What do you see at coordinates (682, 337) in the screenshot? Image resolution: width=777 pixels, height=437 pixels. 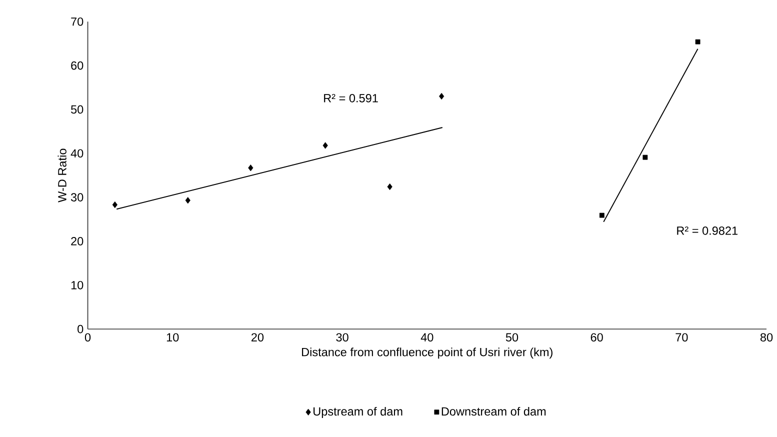 I see `x-tick-label: 70` at bounding box center [682, 337].